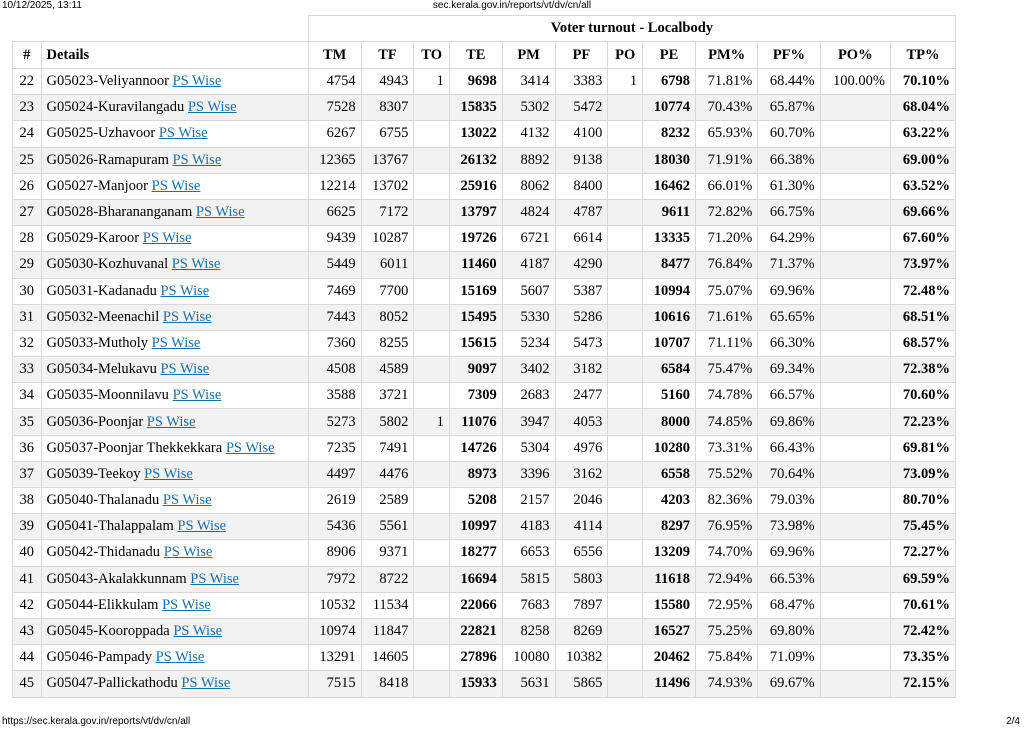 The image size is (1024, 729). I want to click on cell-pm-pct: 76.95%, so click(726, 527).